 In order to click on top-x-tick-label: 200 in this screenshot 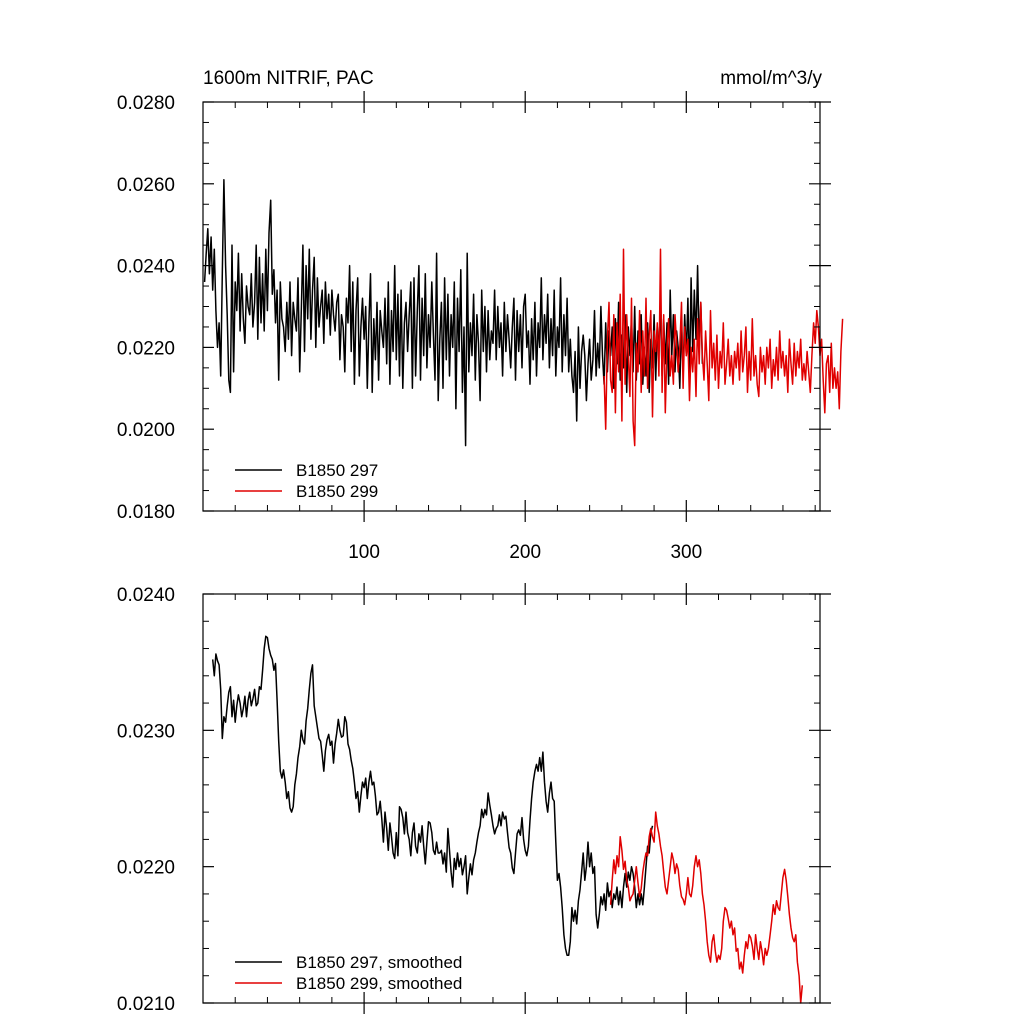, I will do `click(525, 552)`.